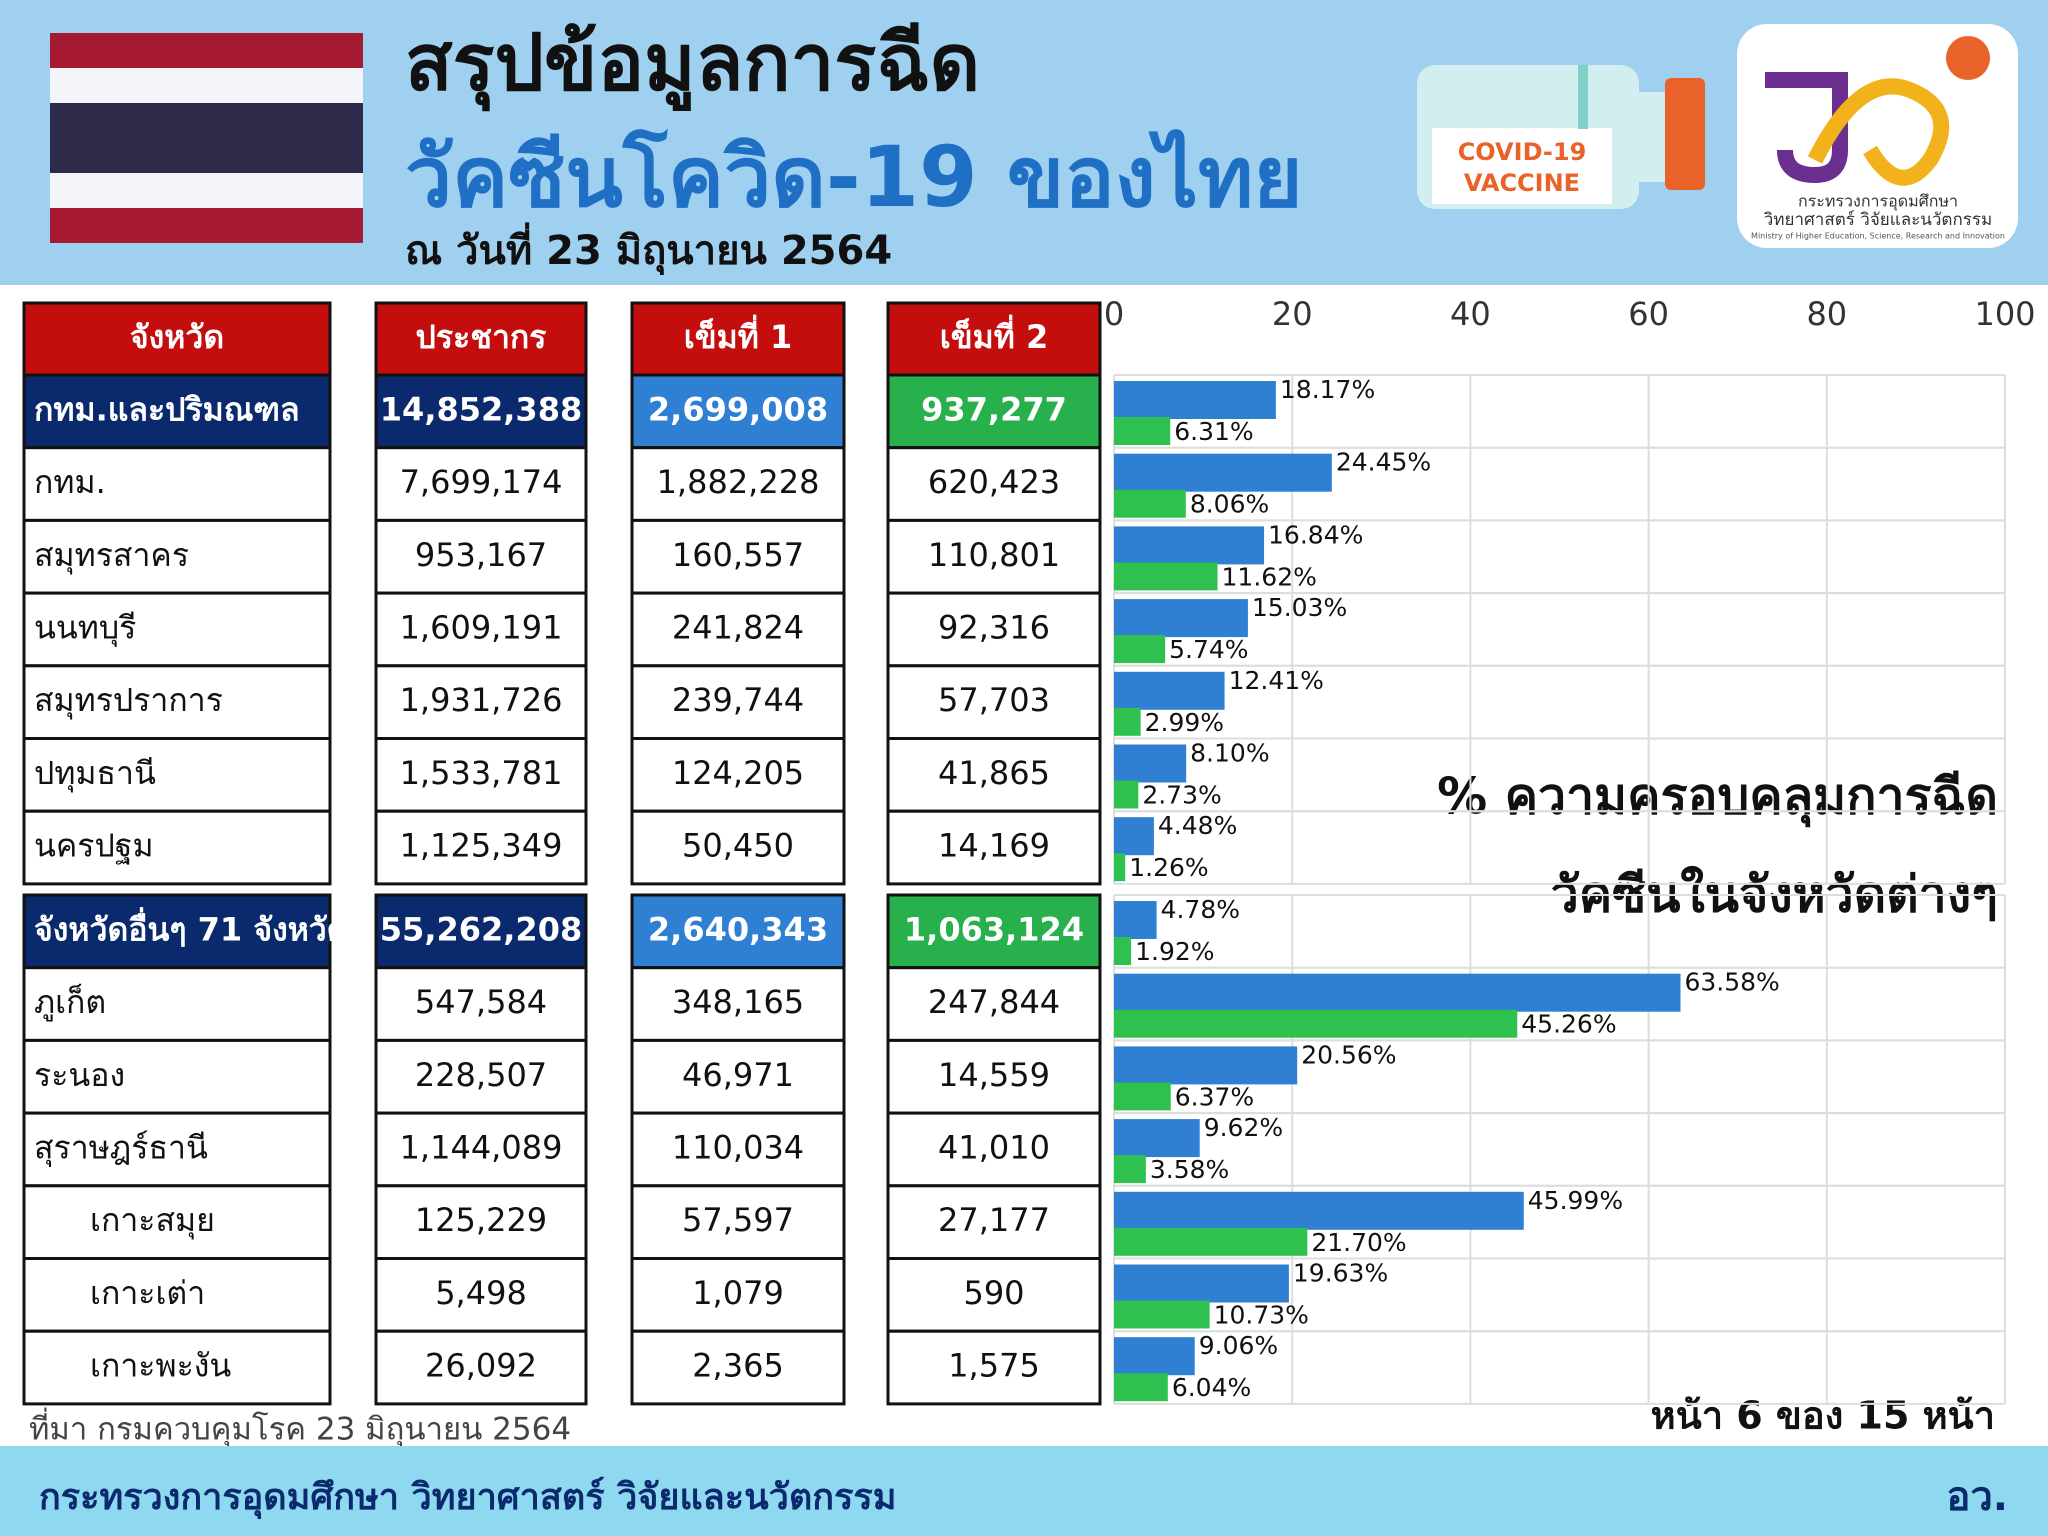 The image size is (2048, 1536). What do you see at coordinates (1229, 753) in the screenshot?
I see `value-label: 8.10%` at bounding box center [1229, 753].